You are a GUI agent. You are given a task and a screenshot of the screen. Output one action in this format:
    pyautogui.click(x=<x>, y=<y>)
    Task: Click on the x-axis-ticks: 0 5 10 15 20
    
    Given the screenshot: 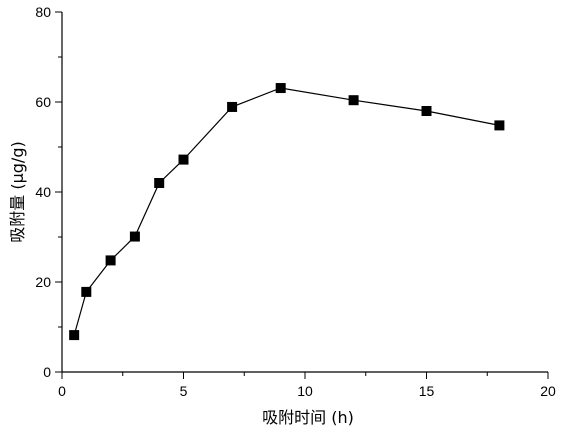 What is the action you would take?
    pyautogui.click(x=307, y=385)
    